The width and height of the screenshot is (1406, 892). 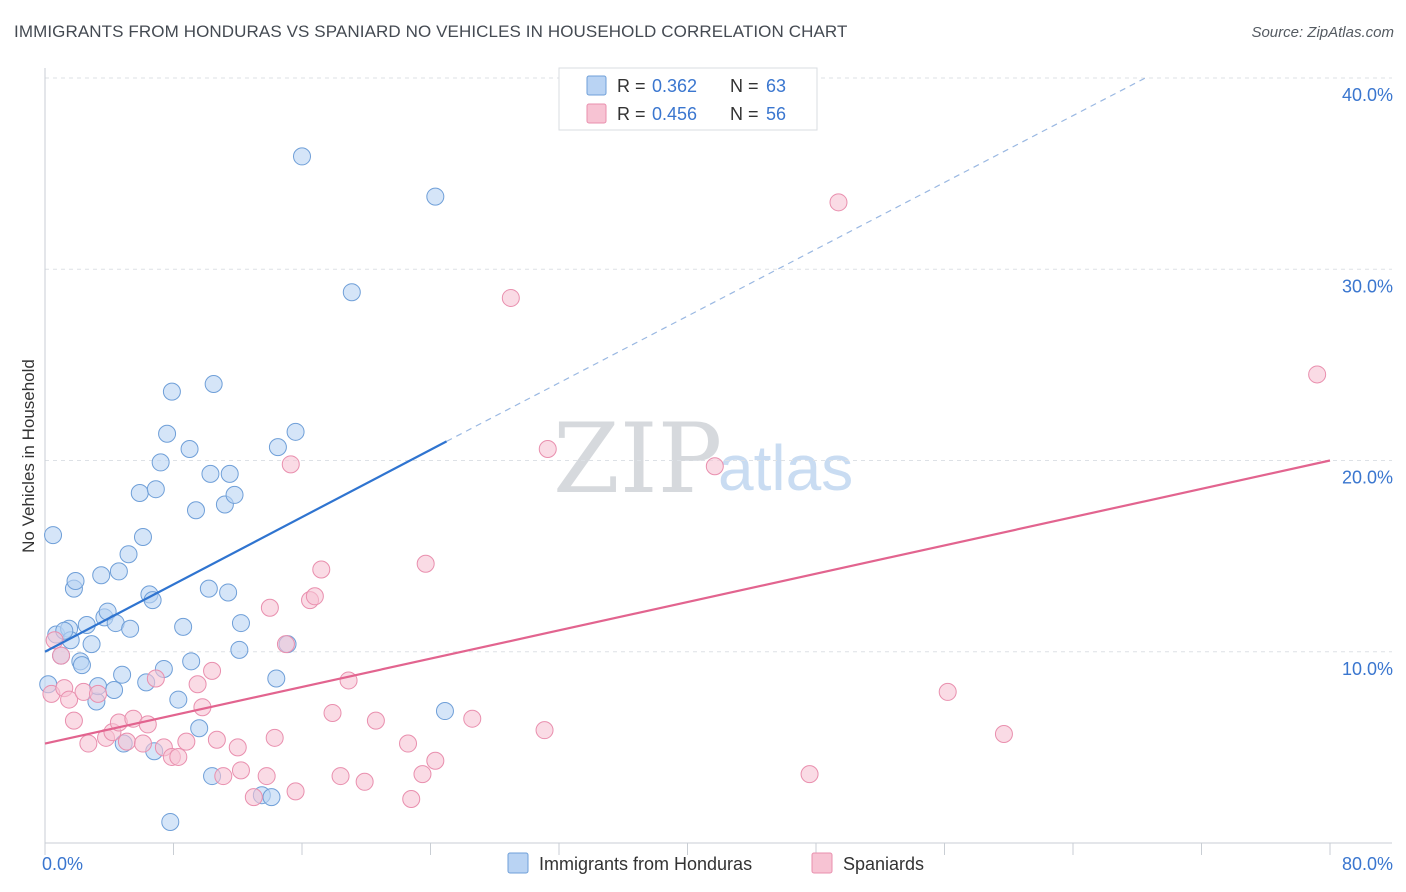 What do you see at coordinates (1367, 382) in the screenshot?
I see `y-tick-labels: 10.0% 20.0% 30.0% 40.0%` at bounding box center [1367, 382].